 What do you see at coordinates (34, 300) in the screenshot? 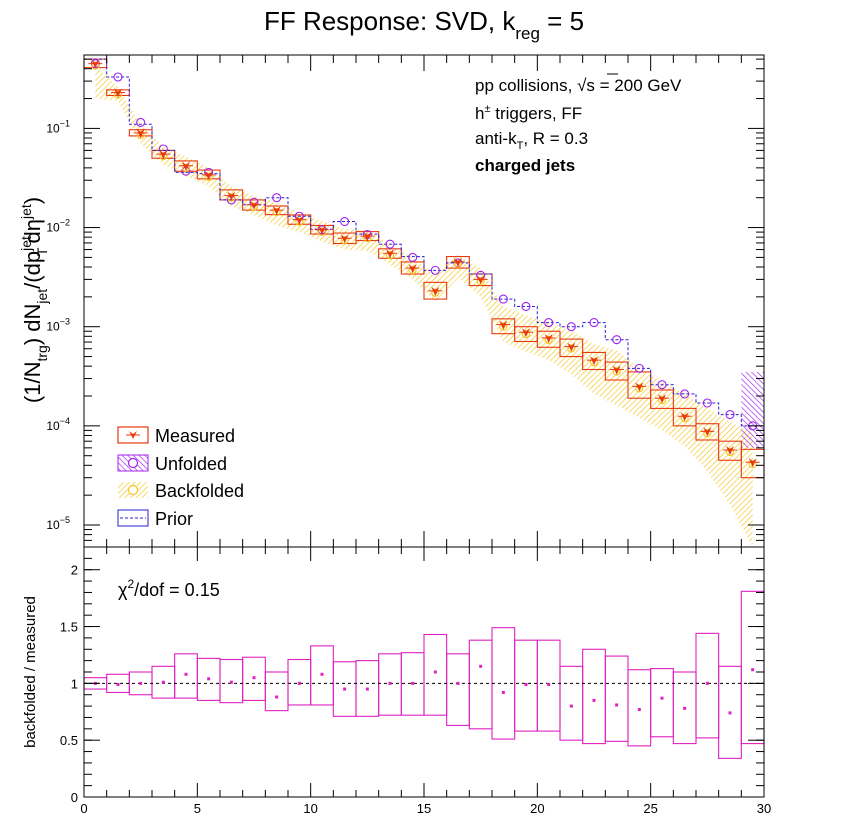
I see `top-y-axis-label: (1/Ntrg) dNjet/(dpjetTdηjet)` at bounding box center [34, 300].